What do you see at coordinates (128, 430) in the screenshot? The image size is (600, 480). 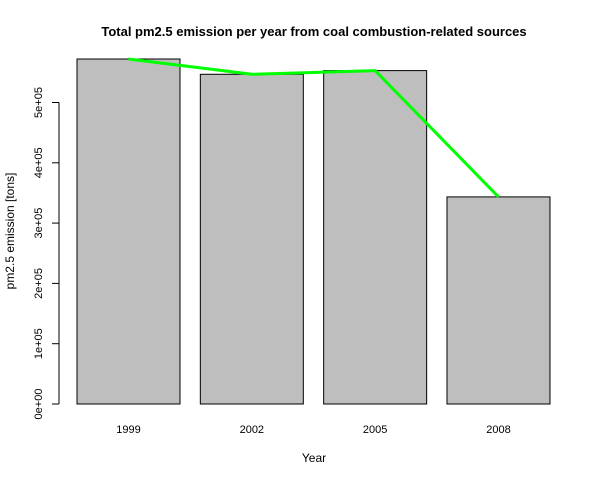 I see `x-tick-label: 1999` at bounding box center [128, 430].